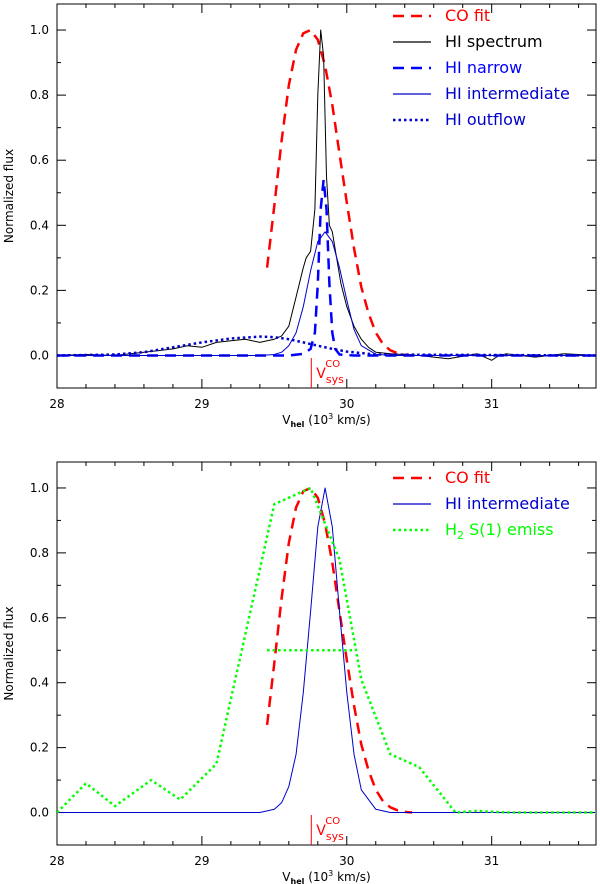 This screenshot has width=600, height=884. Describe the element at coordinates (509, 529) in the screenshot. I see `text-span: S(1) emiss` at that location.